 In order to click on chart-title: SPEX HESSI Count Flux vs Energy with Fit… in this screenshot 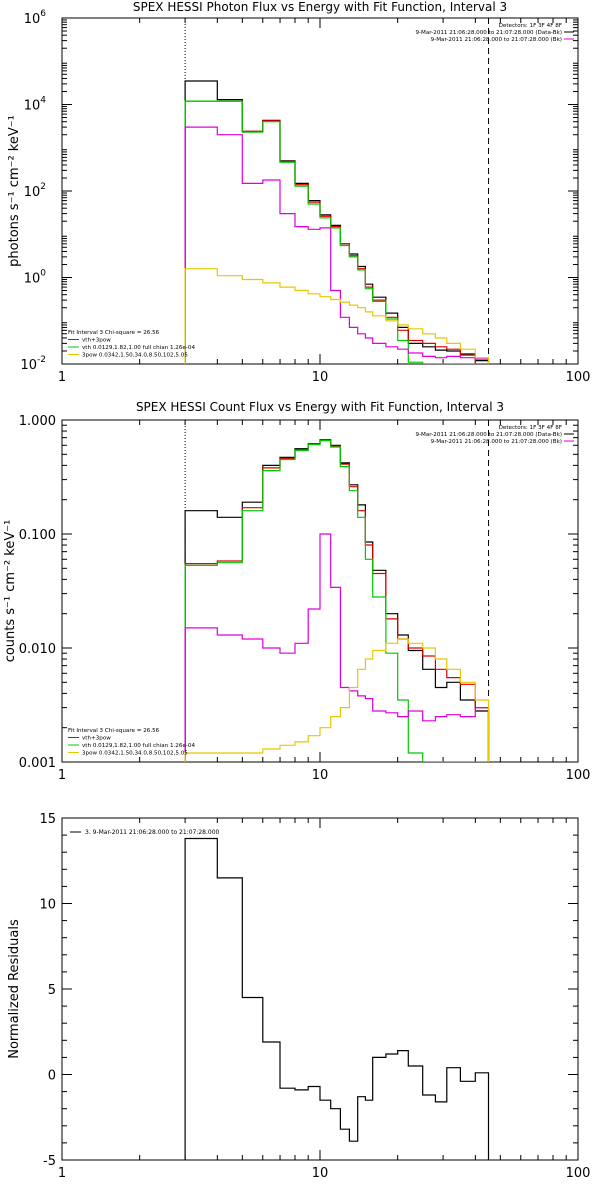, I will do `click(320, 407)`.